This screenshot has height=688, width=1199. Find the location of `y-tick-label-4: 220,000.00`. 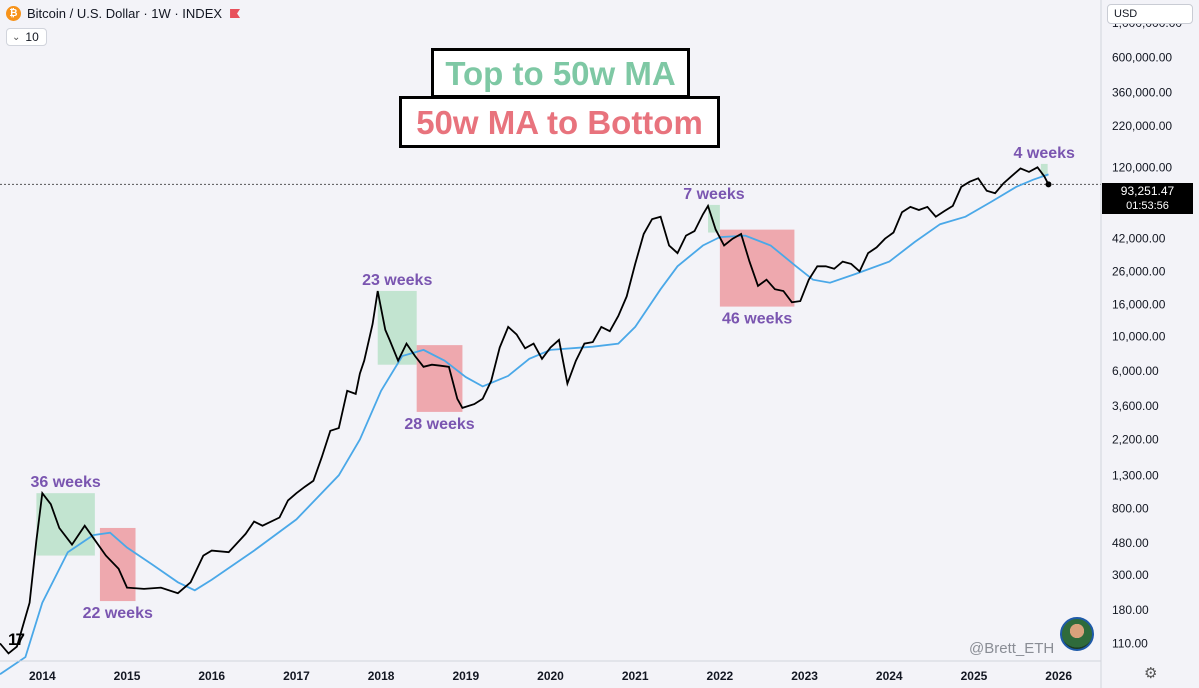

y-tick-label-4: 220,000.00 is located at coordinates (1142, 126).